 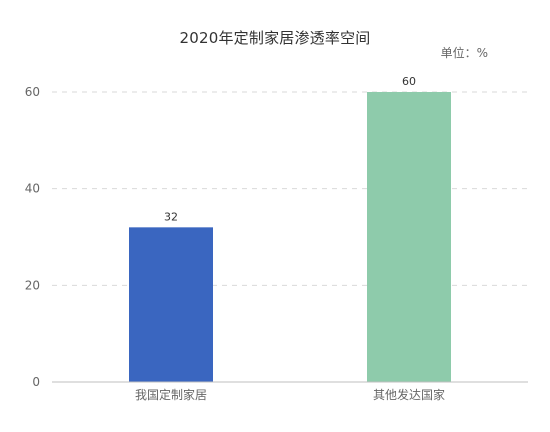 What do you see at coordinates (409, 394) in the screenshot?
I see `x-category-label-2: 其他发达国家` at bounding box center [409, 394].